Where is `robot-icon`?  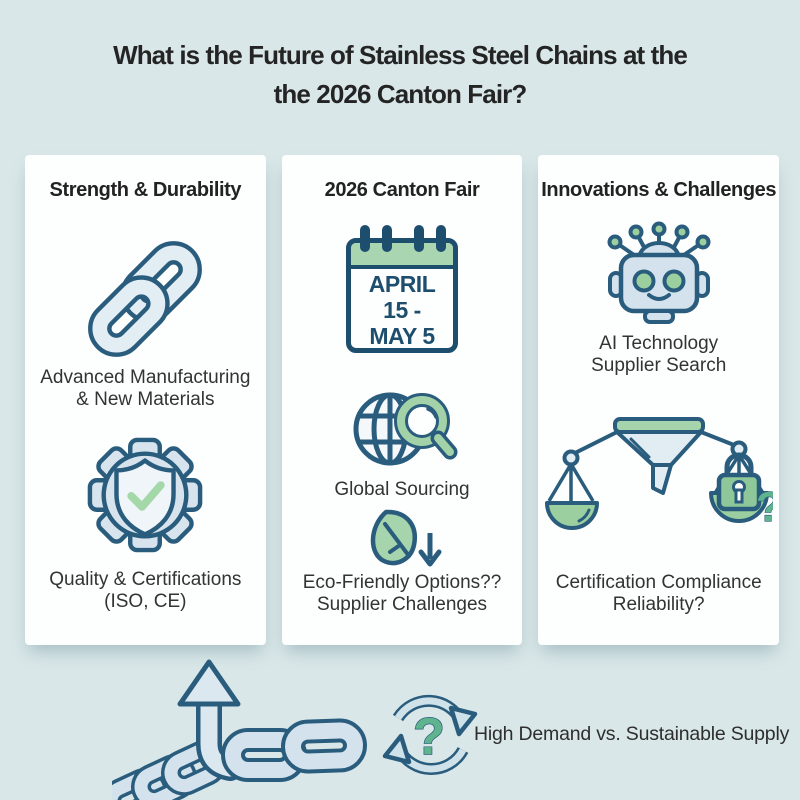
robot-icon is located at coordinates (659, 272).